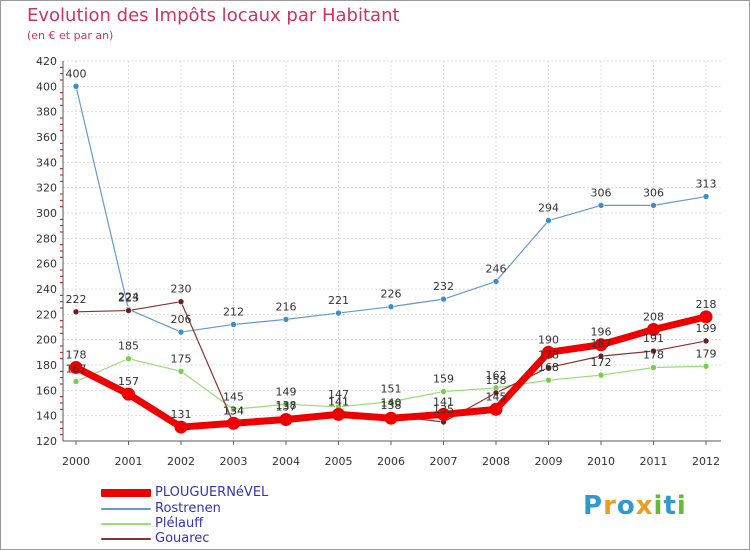 The width and height of the screenshot is (750, 550). What do you see at coordinates (182, 538) in the screenshot?
I see `legend-label-gouarec: Gouarec` at bounding box center [182, 538].